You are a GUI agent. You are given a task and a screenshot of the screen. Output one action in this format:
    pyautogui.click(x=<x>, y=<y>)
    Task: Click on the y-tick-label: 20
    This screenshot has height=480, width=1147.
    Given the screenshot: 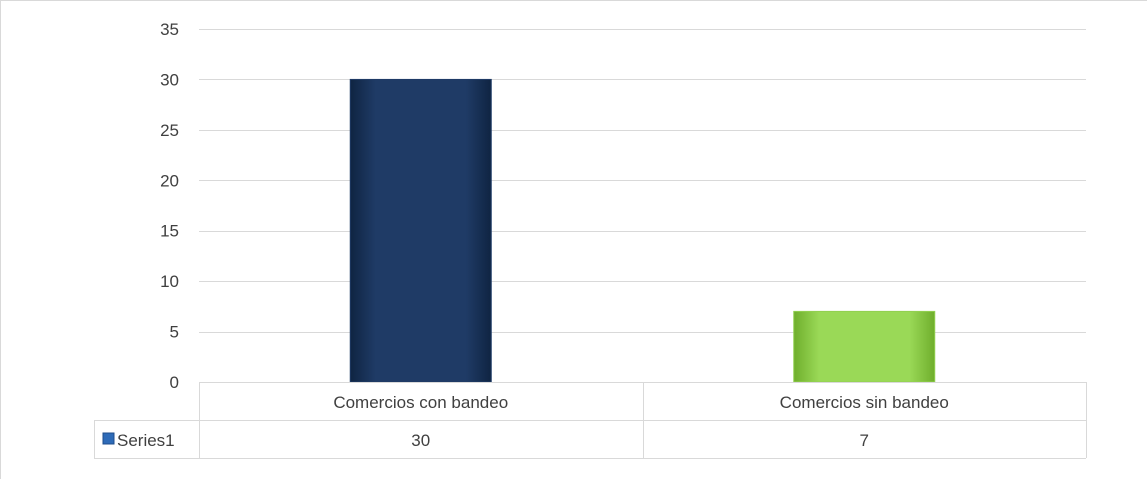 What is the action you would take?
    pyautogui.click(x=169, y=180)
    